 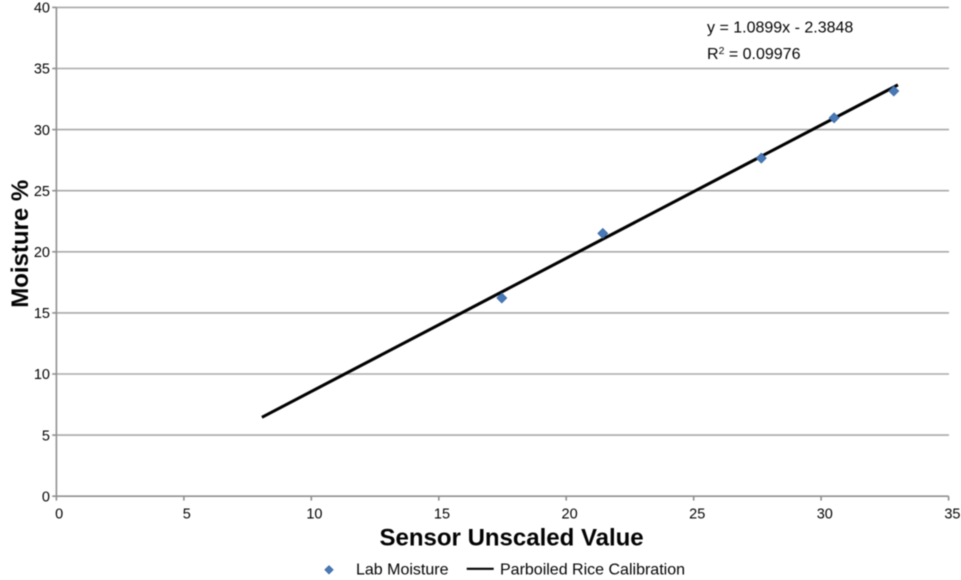 I want to click on svg-text: Parboiled Rice Calibration, so click(x=592, y=569).